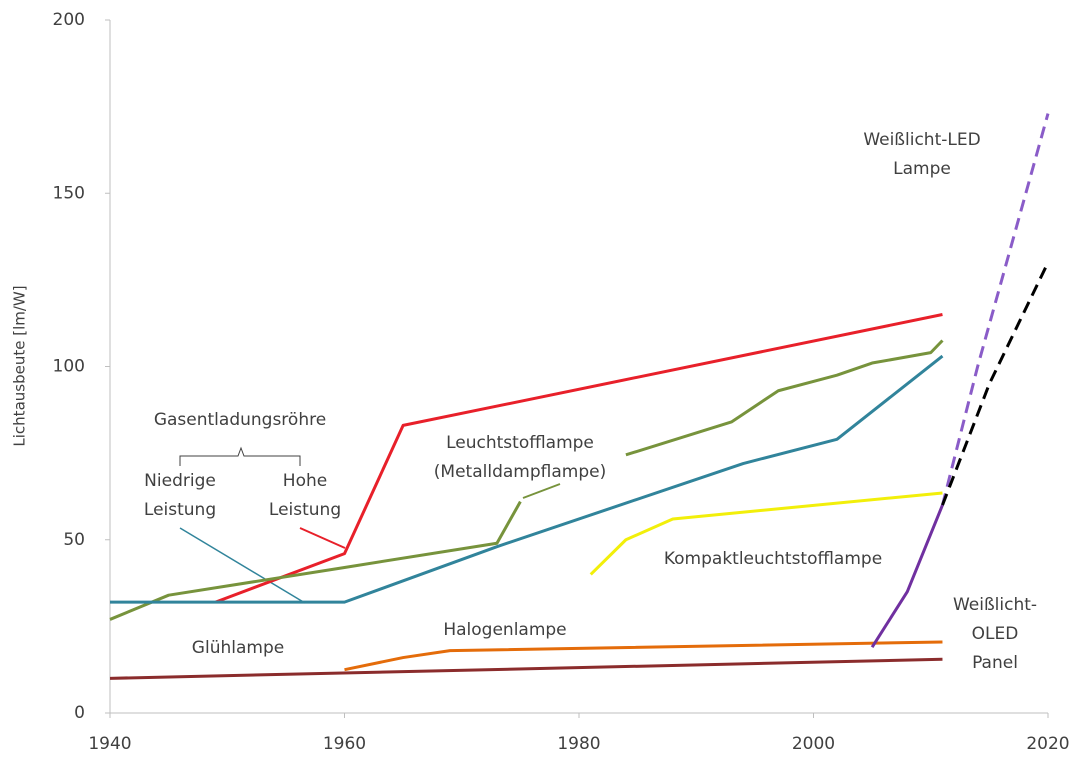 The height and width of the screenshot is (762, 1079). Describe the element at coordinates (995, 605) in the screenshot. I see `annotation: Weißlicht-` at that location.